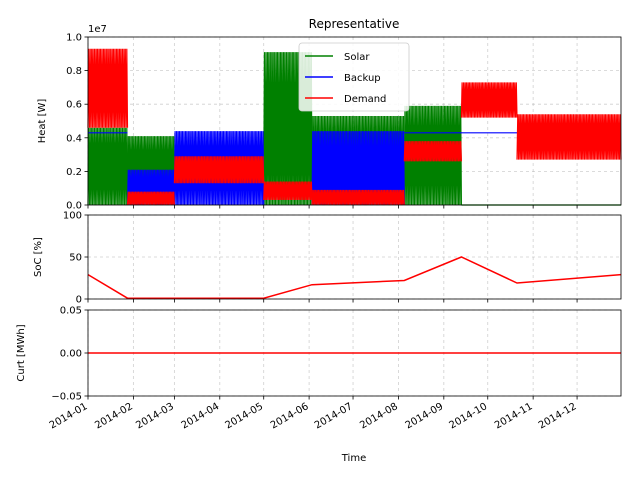  What do you see at coordinates (74, 38) in the screenshot?
I see `ytick-label: 1.0` at bounding box center [74, 38].